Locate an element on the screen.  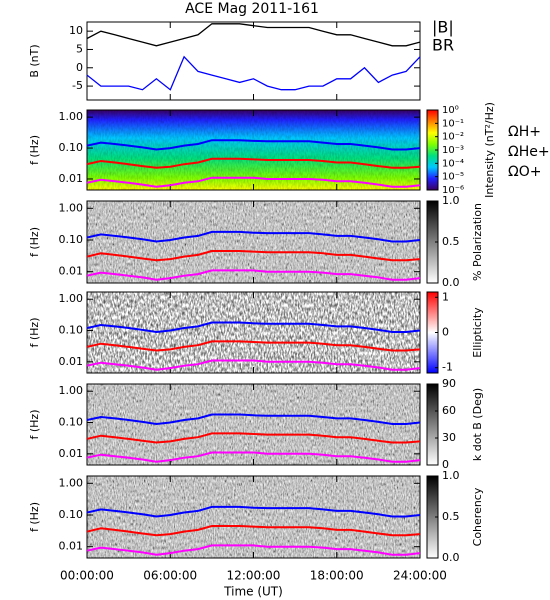
colorbar-tick-label: 30 is located at coordinates (449, 437).